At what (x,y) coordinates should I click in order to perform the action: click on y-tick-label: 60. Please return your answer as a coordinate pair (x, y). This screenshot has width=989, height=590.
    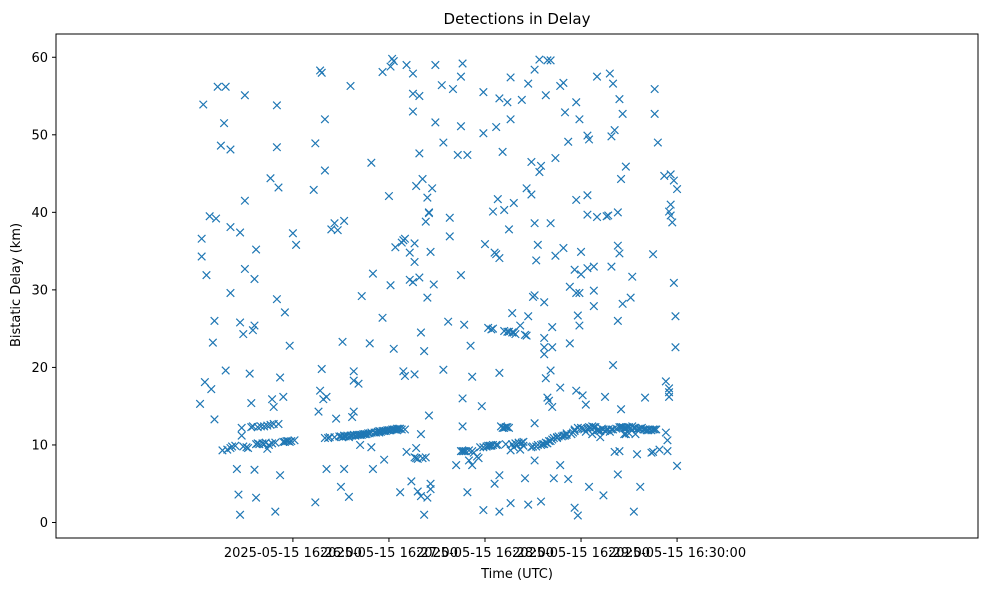
    Looking at the image, I should click on (39, 58).